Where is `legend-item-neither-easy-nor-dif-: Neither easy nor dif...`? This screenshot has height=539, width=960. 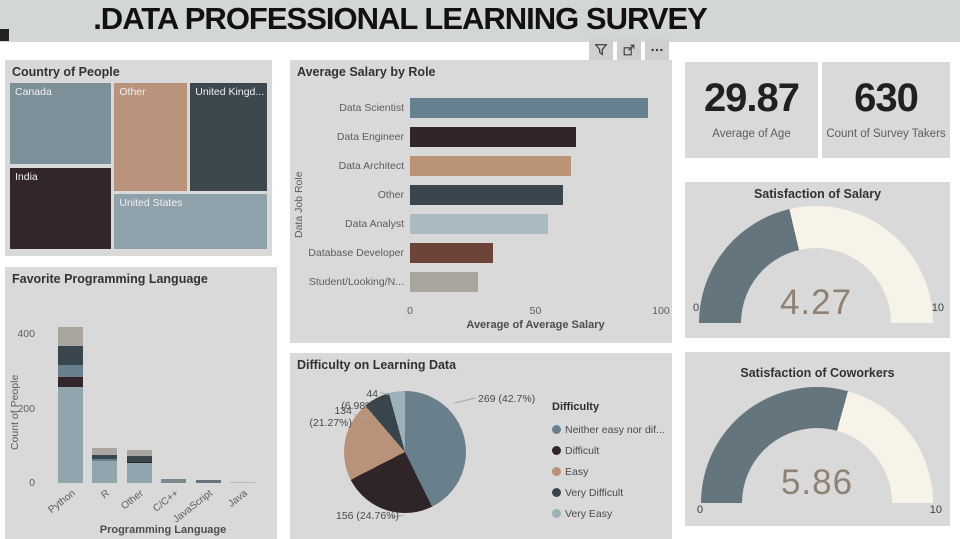
legend-item-neither-easy-nor-dif-: Neither easy nor dif... is located at coordinates (608, 429).